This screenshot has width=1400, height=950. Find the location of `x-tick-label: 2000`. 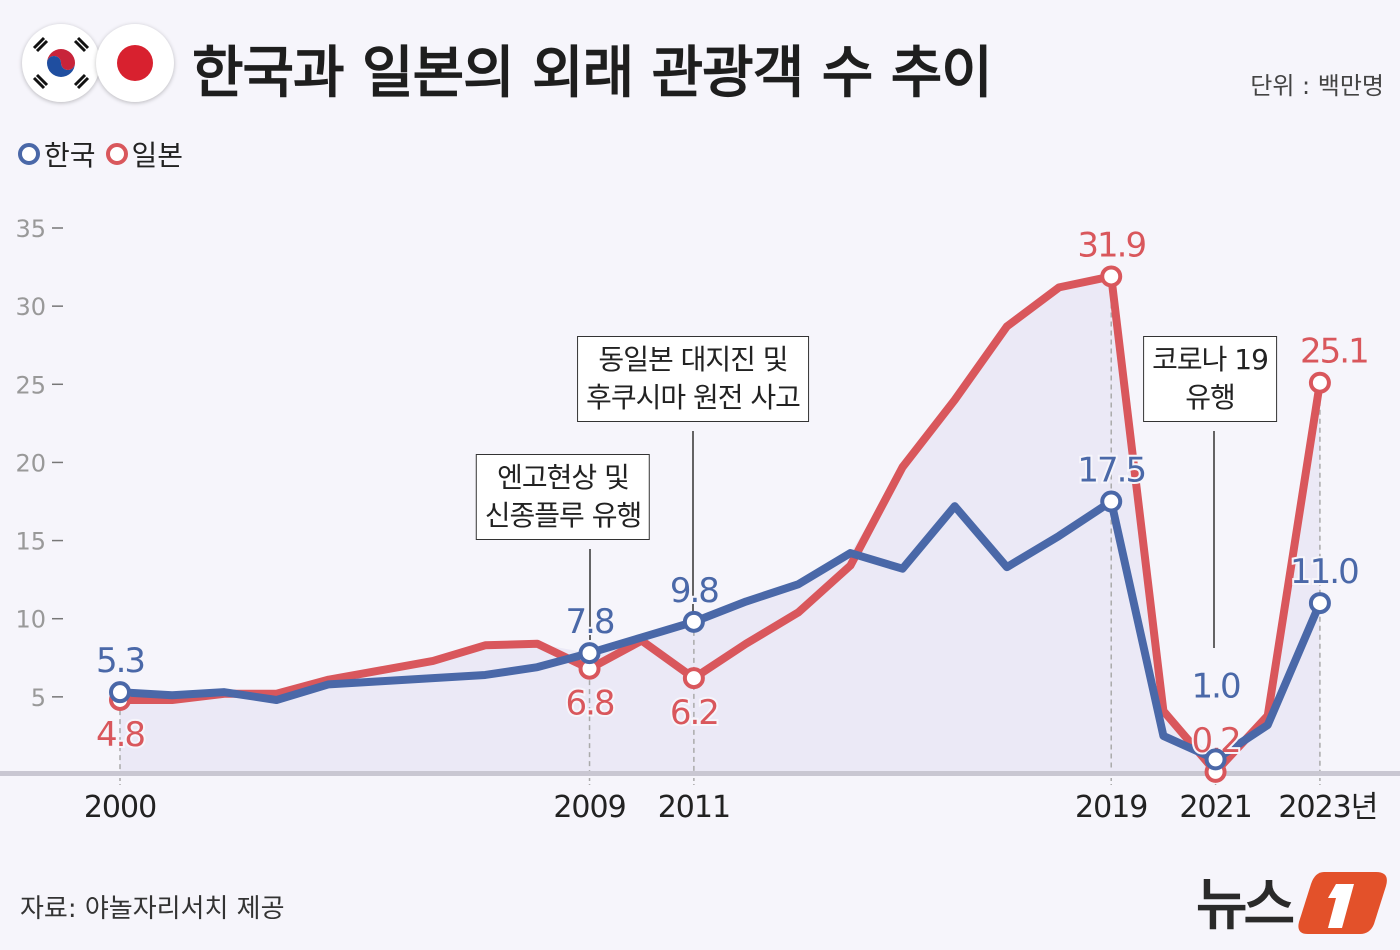

x-tick-label: 2000 is located at coordinates (120, 807).